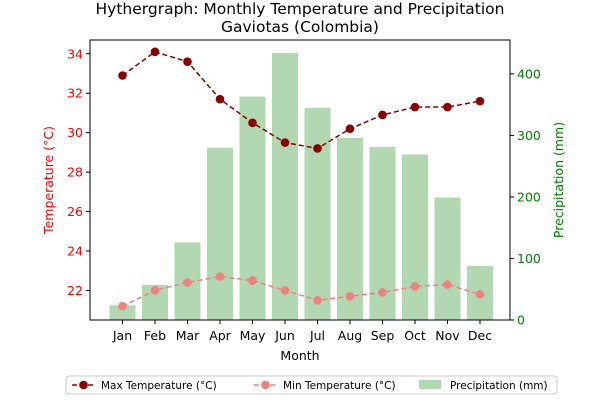 The image size is (600, 400). I want to click on min-temp-point-jan, so click(122, 306).